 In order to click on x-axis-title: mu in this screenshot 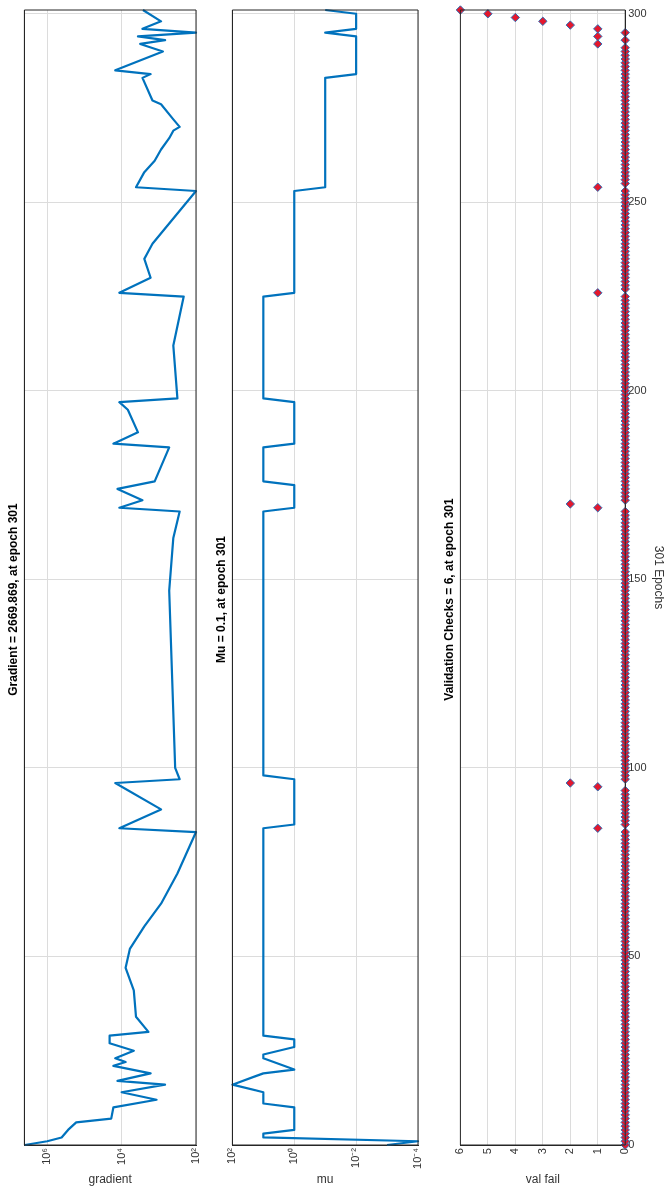, I will do `click(325, 1179)`.